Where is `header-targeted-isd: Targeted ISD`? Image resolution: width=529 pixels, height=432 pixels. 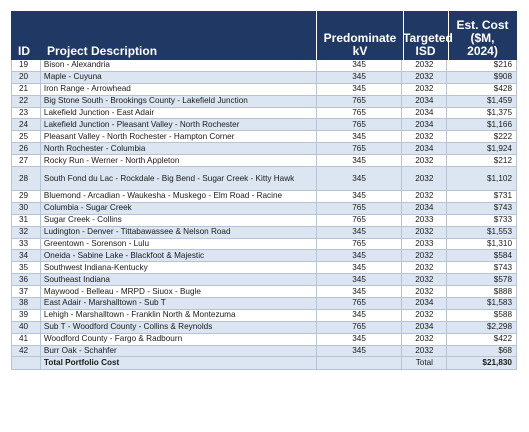 header-targeted-isd: Targeted ISD is located at coordinates (428, 44).